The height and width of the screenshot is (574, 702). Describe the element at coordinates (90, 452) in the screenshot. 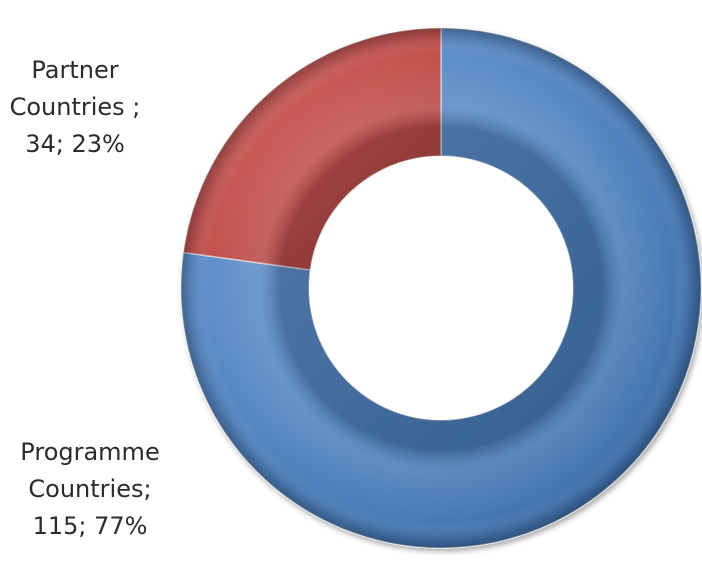

I see `data-label-programme-name-line-1: Programme` at that location.